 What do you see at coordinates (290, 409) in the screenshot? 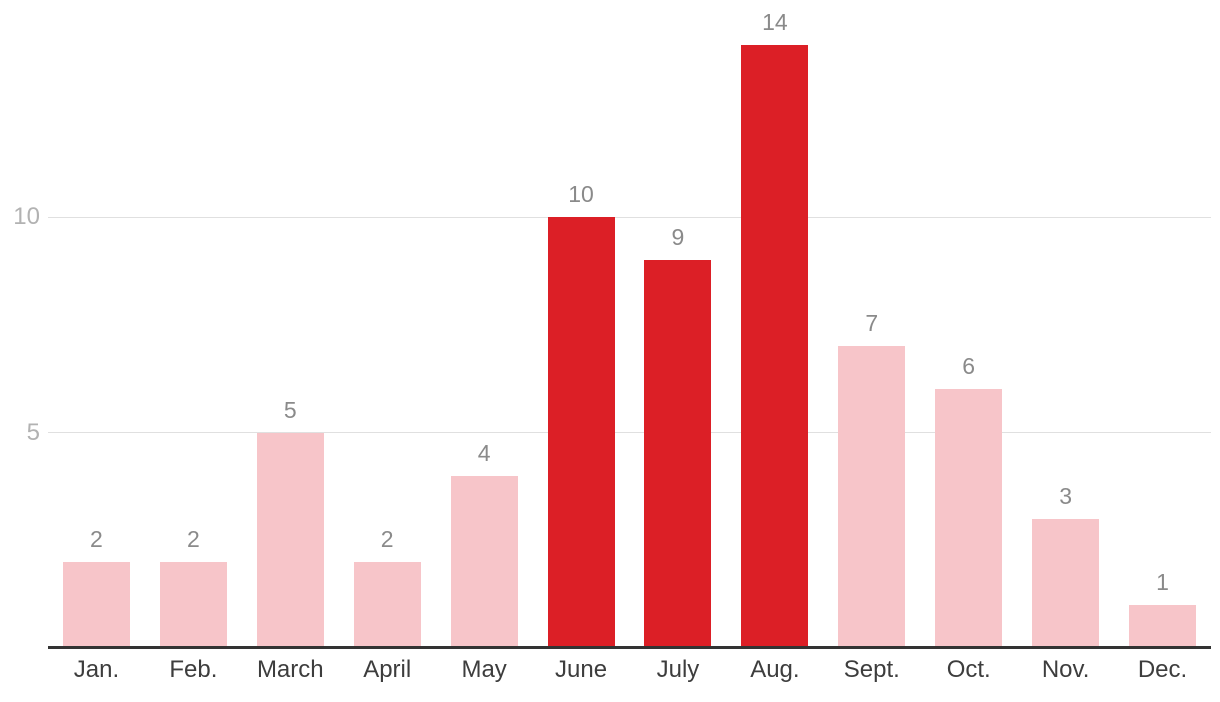
I see `bar-value-label: 5` at bounding box center [290, 409].